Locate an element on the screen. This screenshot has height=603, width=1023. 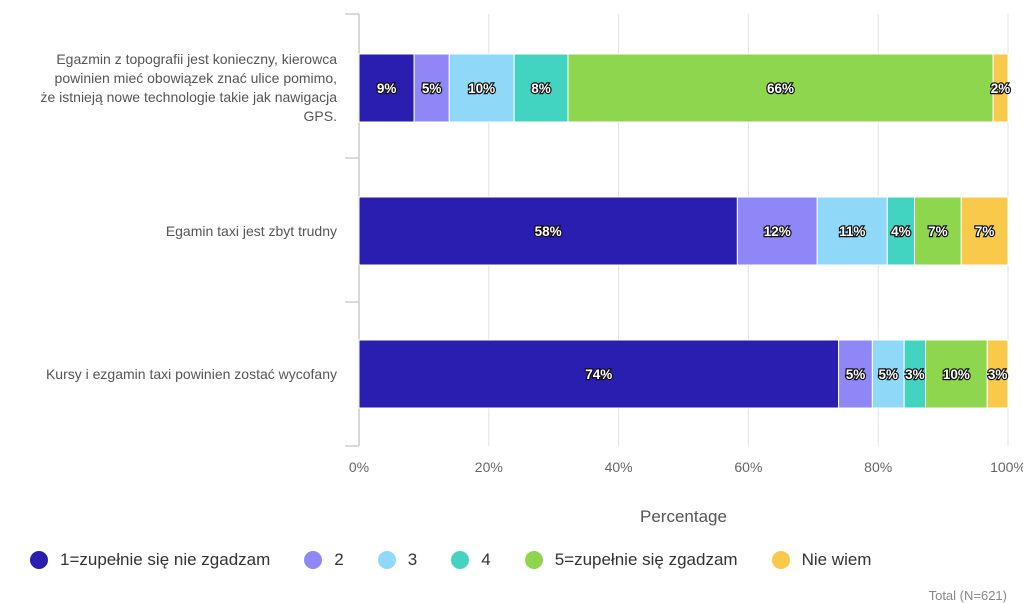
x-tick-label: 40% is located at coordinates (619, 467).